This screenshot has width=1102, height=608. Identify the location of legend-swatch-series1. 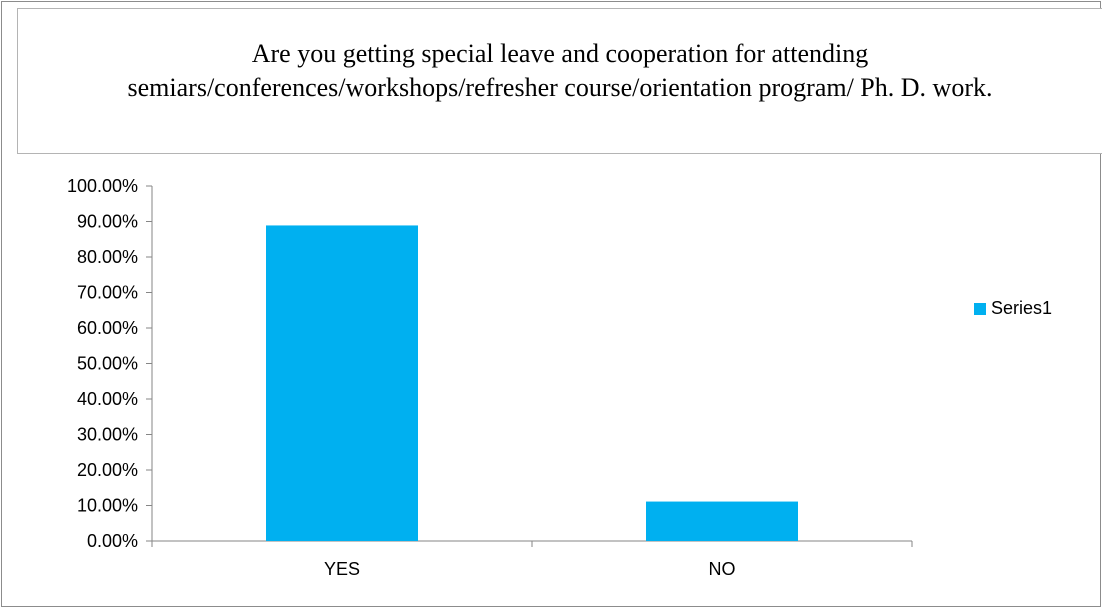
(980, 308).